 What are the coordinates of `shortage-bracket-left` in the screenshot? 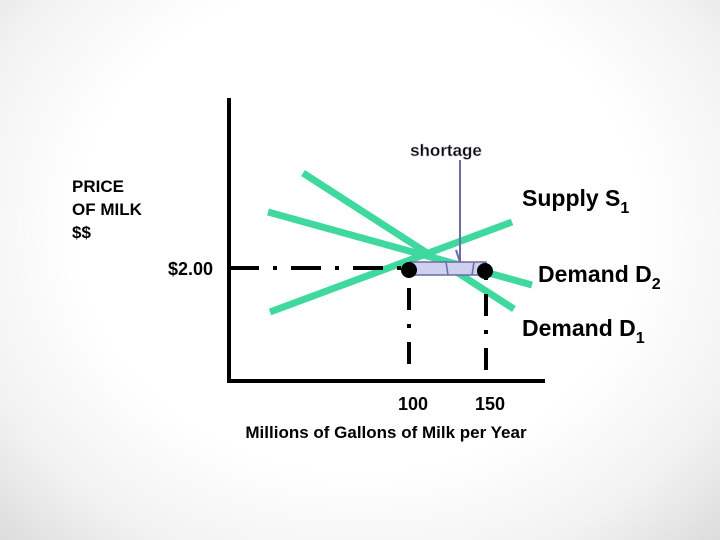 It's located at (447, 268).